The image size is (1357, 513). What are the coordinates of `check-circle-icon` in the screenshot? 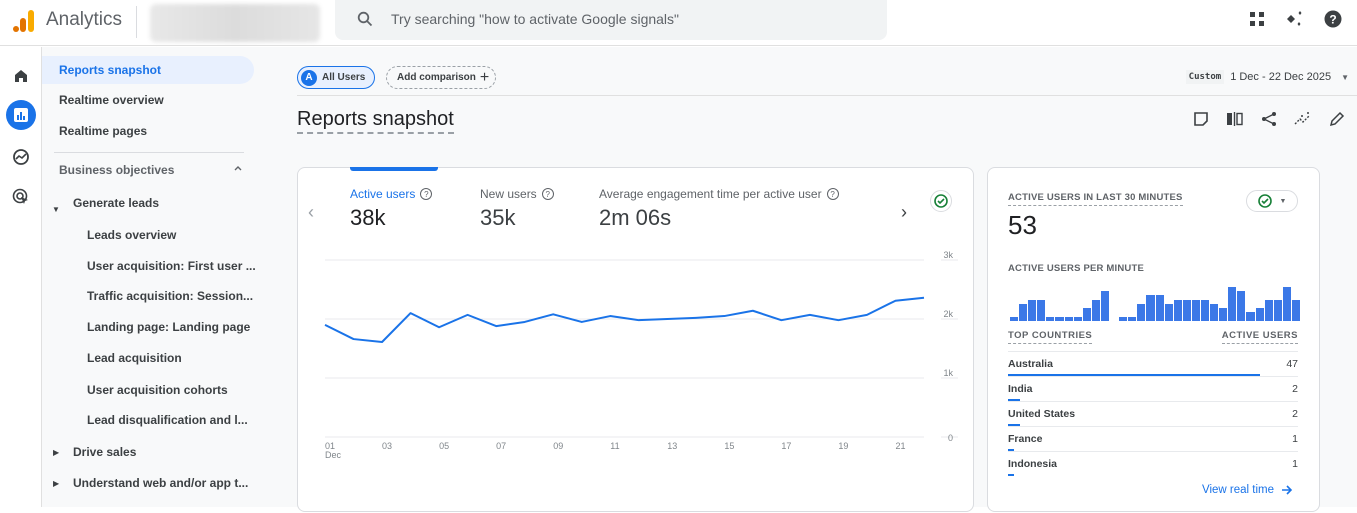 It's located at (1264, 201).